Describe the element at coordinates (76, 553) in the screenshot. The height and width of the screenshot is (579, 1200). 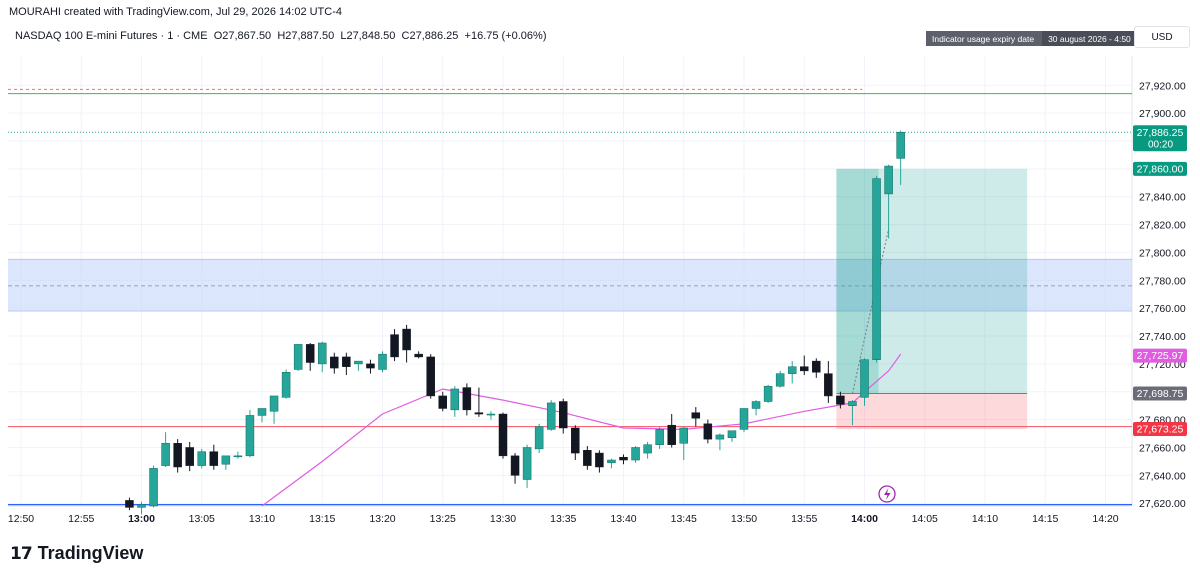
I see `tradingview-logo: 17 TradingView` at that location.